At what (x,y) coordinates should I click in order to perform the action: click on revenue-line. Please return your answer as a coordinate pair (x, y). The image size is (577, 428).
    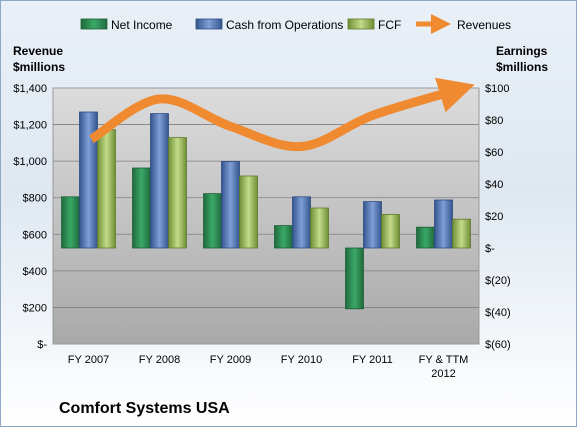
    Looking at the image, I should click on (282, 114).